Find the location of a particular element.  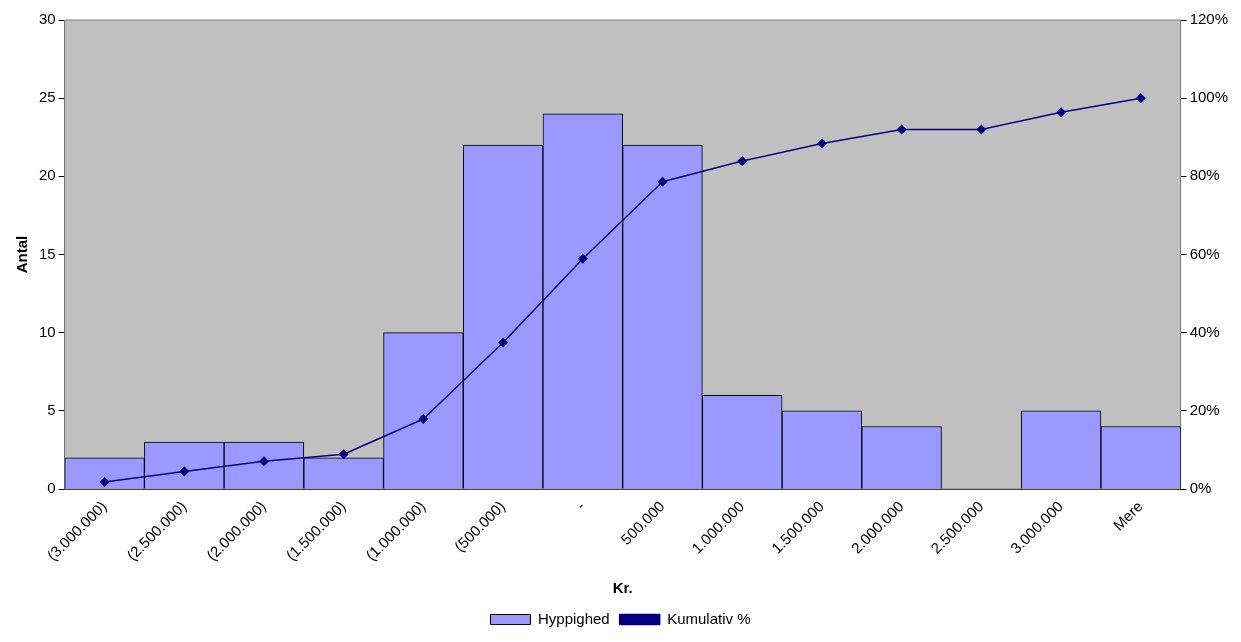

y-axis-title: Antal is located at coordinates (22, 254).